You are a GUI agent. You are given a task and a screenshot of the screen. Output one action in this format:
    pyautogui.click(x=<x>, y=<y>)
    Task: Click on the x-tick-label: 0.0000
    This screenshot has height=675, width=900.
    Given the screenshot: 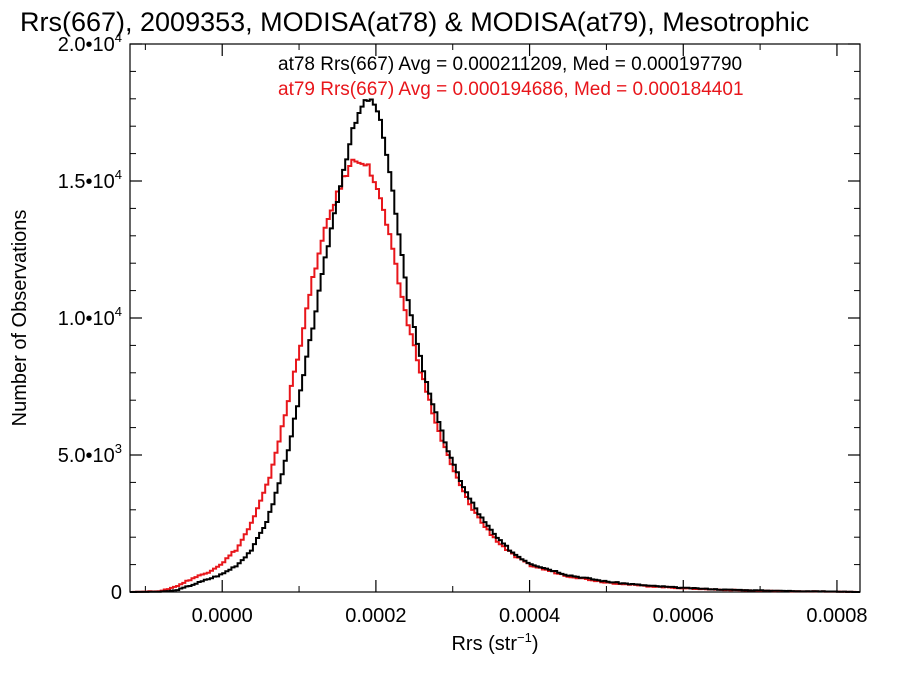 What is the action you would take?
    pyautogui.click(x=222, y=616)
    